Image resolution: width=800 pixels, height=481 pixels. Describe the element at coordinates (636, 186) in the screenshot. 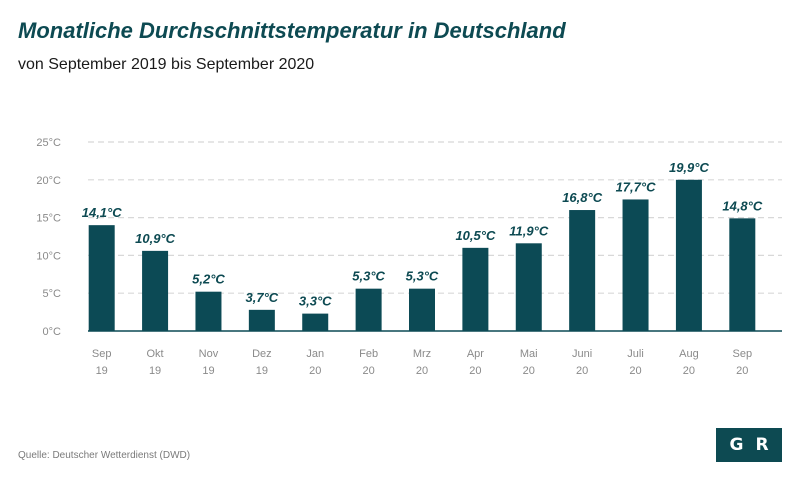

I see `data-label: 17,7°C` at that location.